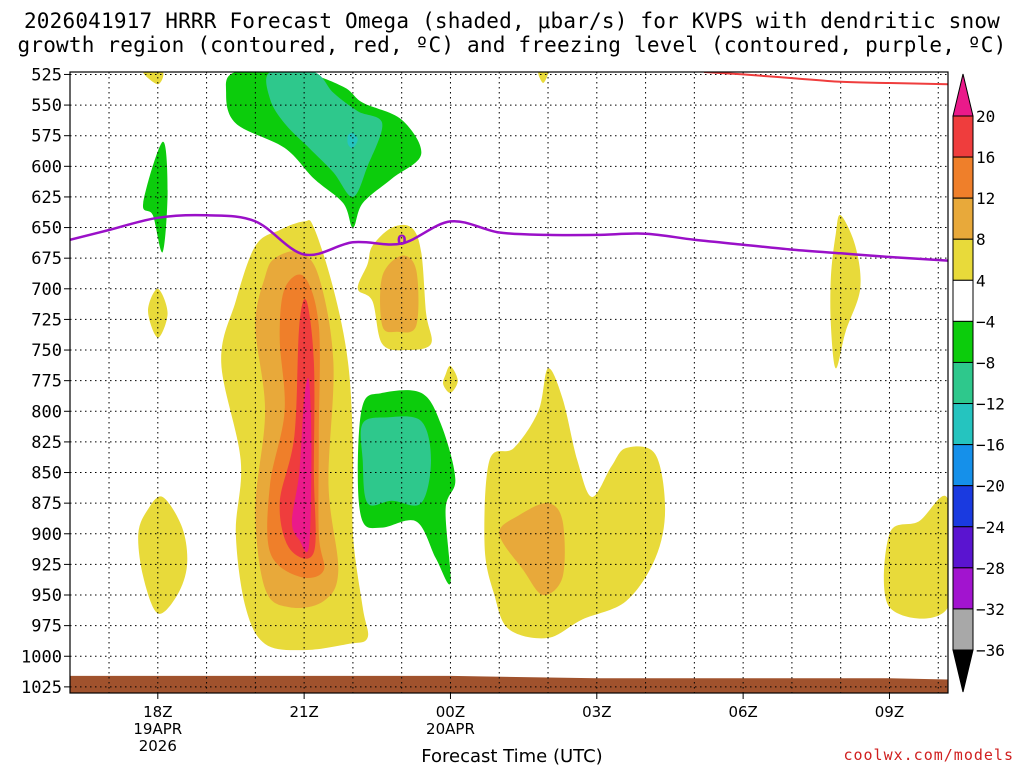 The width and height of the screenshot is (1024, 768). What do you see at coordinates (509, 237) in the screenshot?
I see `freezing-level-line` at bounding box center [509, 237].